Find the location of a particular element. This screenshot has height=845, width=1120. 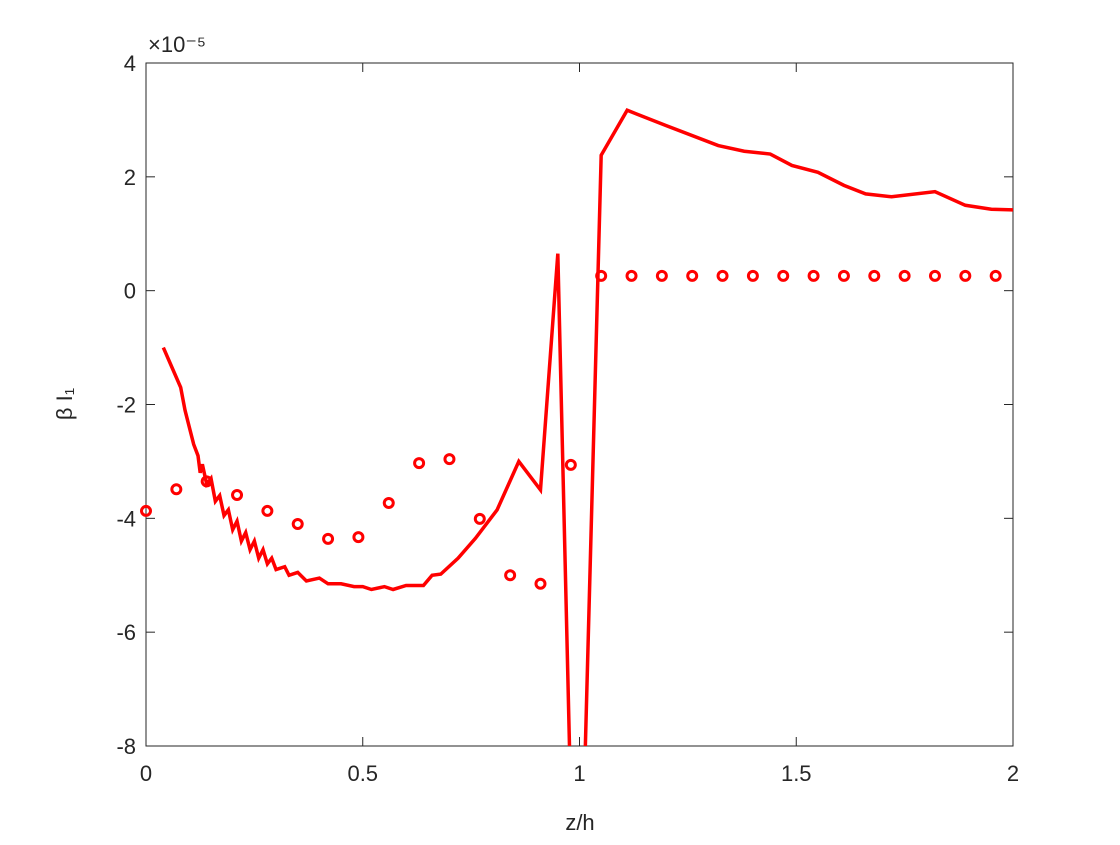

y-exponent-label: ×10⁻⁵ is located at coordinates (177, 44).